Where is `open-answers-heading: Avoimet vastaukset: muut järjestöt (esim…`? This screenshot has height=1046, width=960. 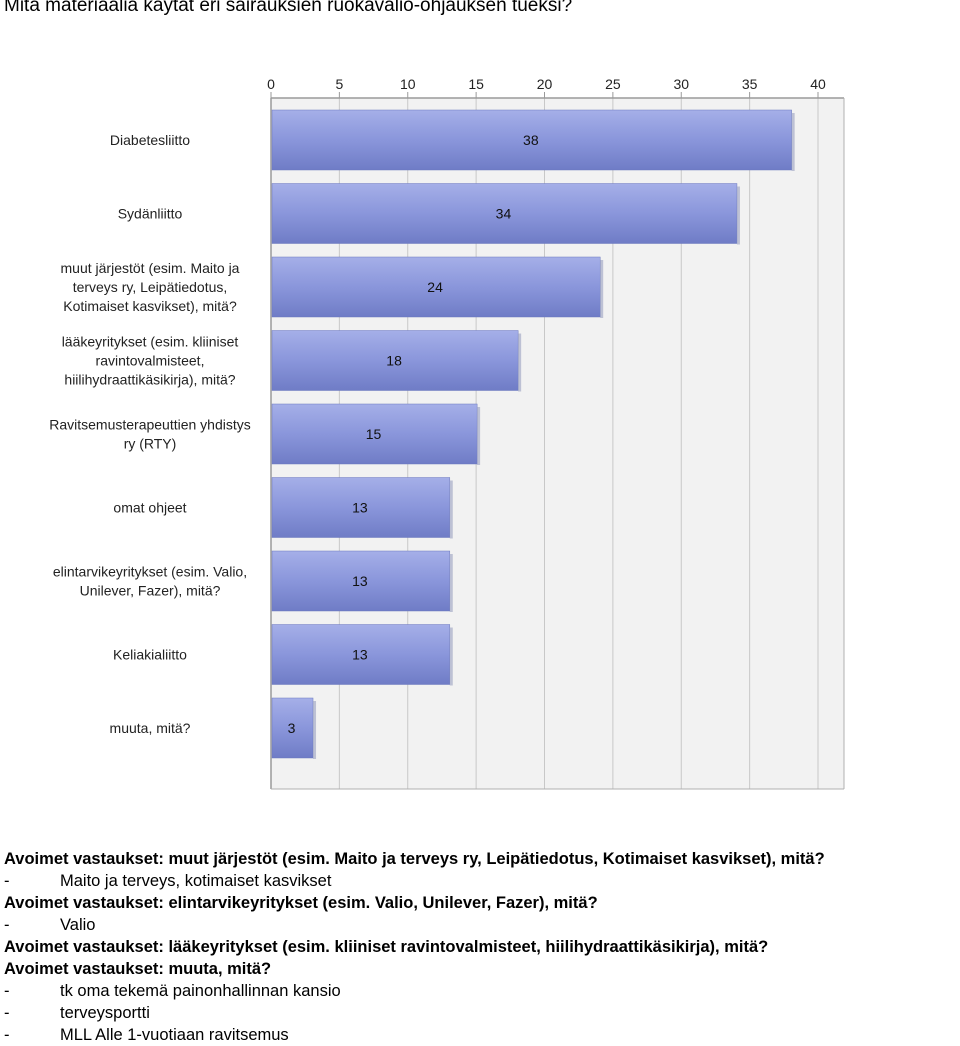 open-answers-heading: Avoimet vastaukset: muut järjestöt (esim… is located at coordinates (414, 859).